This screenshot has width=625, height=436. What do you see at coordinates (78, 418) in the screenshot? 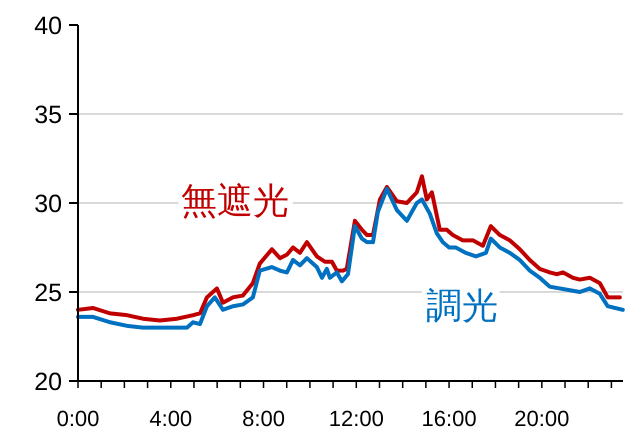
I see `x-tick-label: 0:00` at bounding box center [78, 418].